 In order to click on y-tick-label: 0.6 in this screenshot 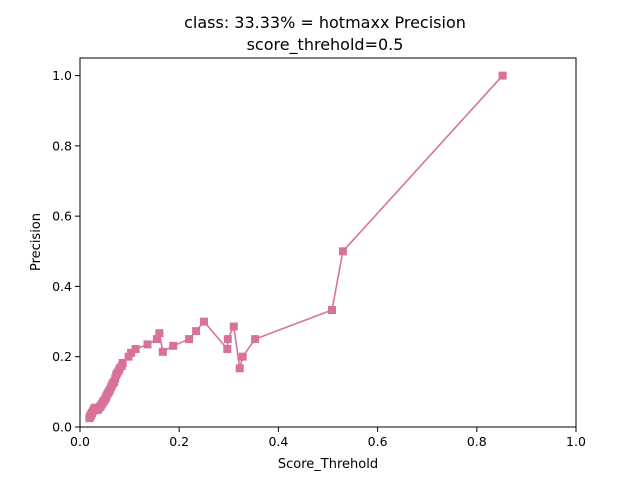, I will do `click(62, 216)`.